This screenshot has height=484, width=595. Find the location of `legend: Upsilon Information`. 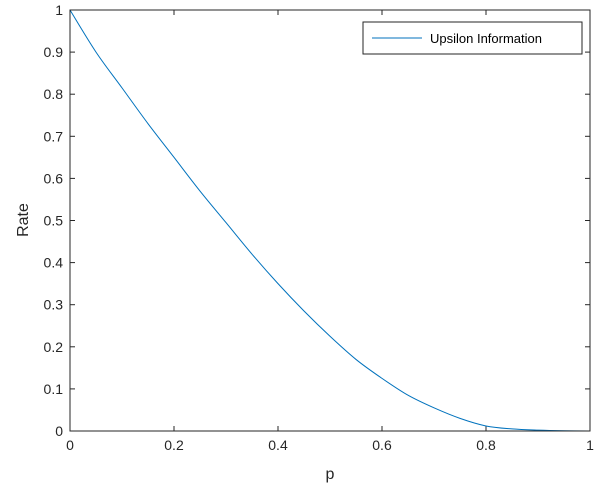

legend: Upsilon Information is located at coordinates (472, 38).